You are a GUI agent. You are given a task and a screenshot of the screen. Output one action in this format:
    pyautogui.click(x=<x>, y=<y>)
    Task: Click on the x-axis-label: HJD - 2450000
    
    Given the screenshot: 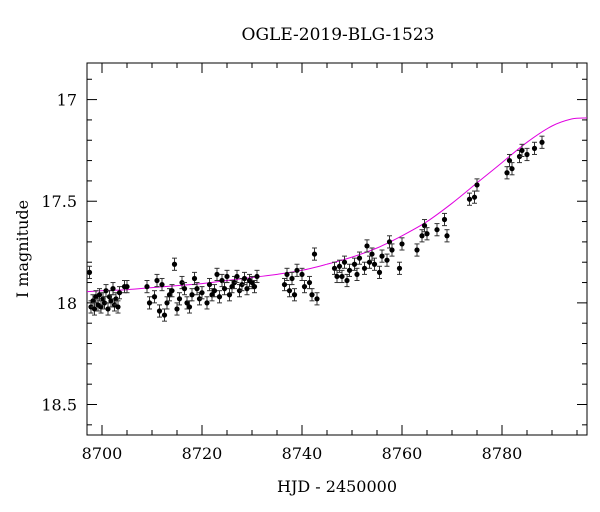 What is the action you would take?
    pyautogui.click(x=337, y=486)
    